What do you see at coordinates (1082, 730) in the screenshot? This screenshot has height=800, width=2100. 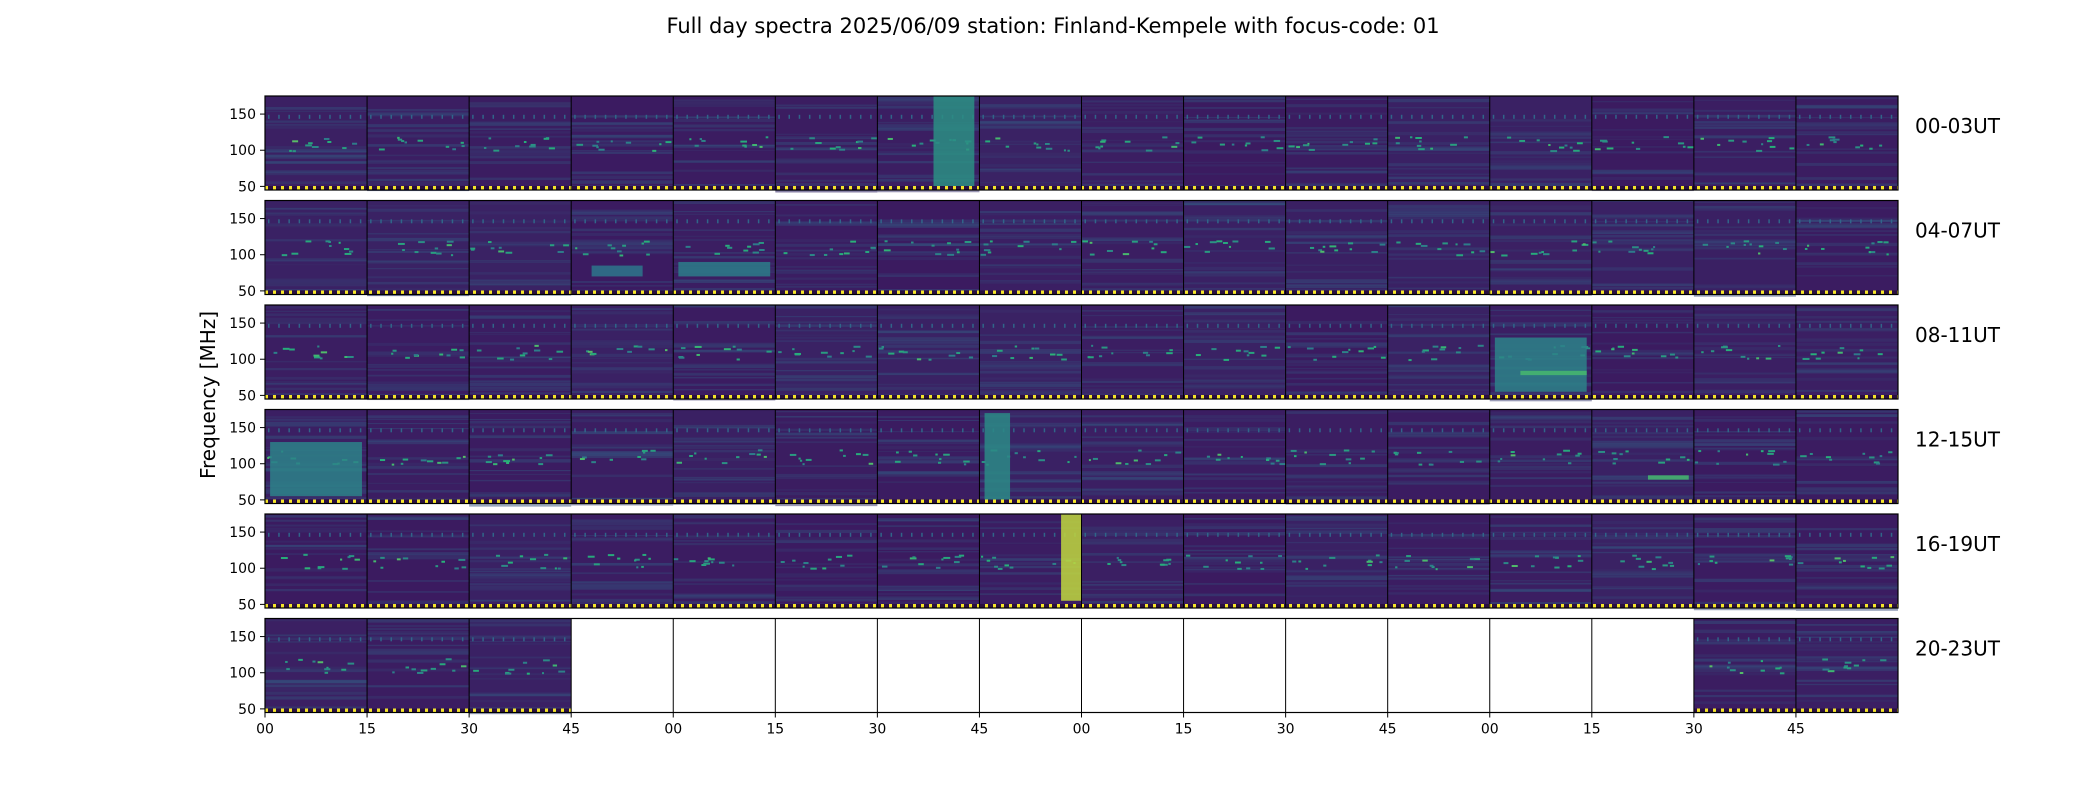 I see `x-tick-label: 00` at bounding box center [1082, 730].